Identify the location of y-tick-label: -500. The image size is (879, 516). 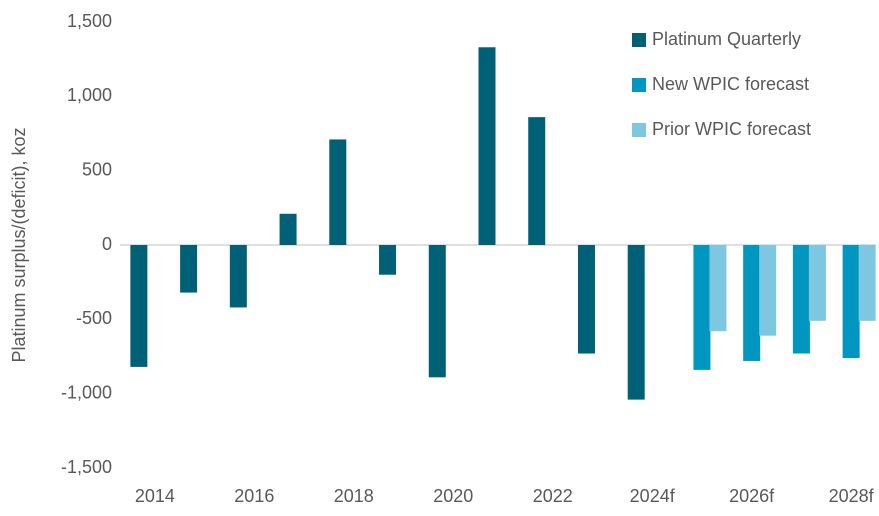
(94, 318).